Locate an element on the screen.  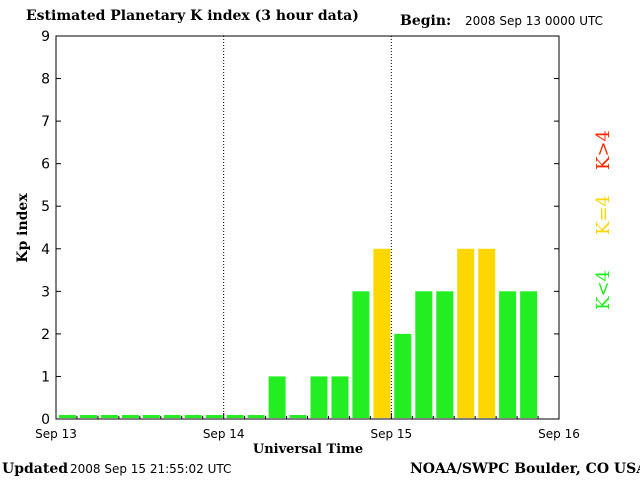
x-tick-label: Sep 16 is located at coordinates (559, 434).